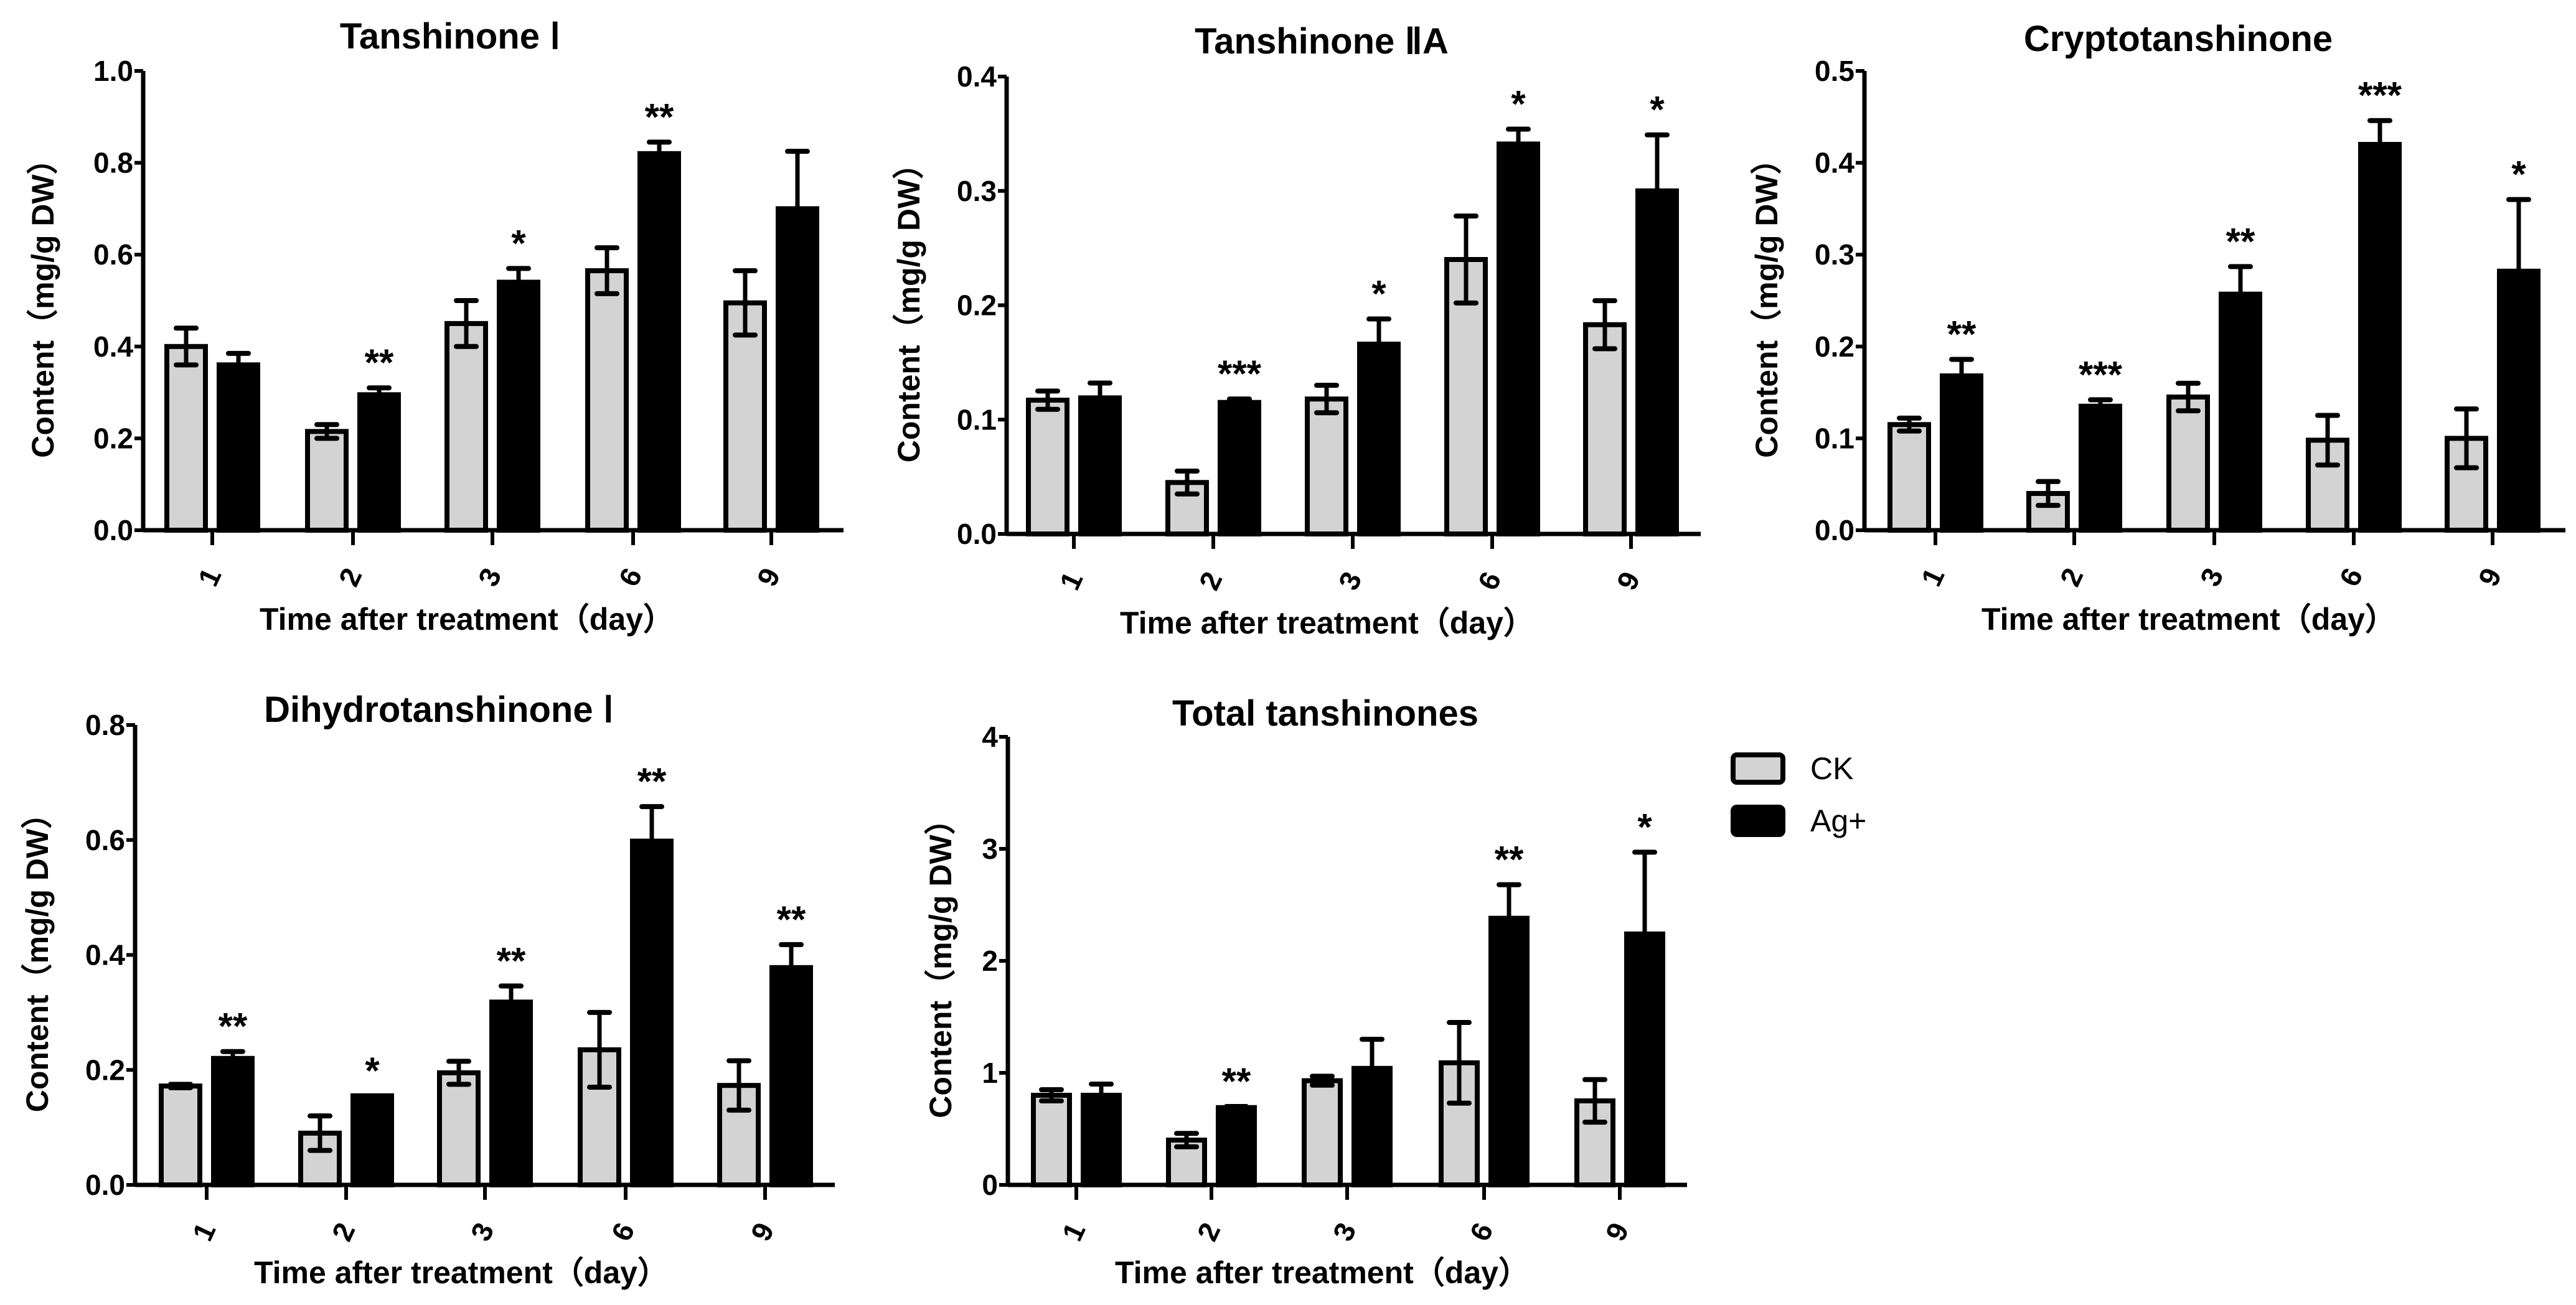 This screenshot has height=1305, width=2576. I want to click on legend-swatch-ag, so click(1758, 821).